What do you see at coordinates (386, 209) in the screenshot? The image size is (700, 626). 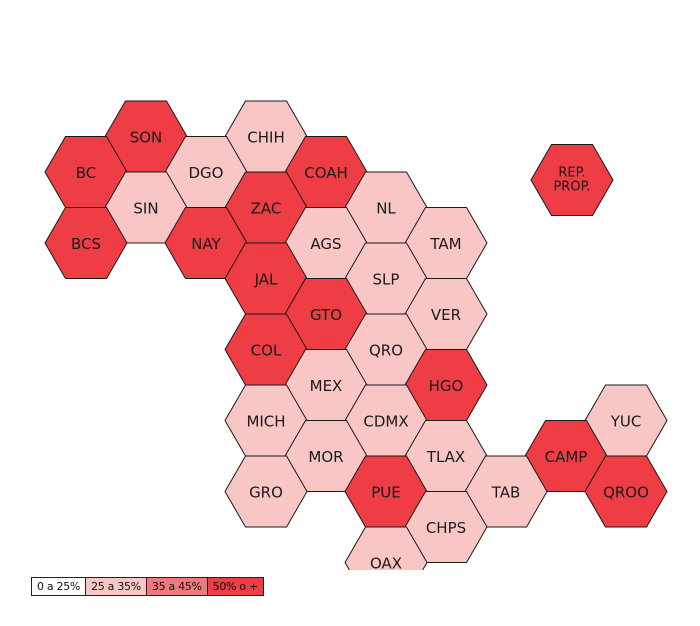 I see `hex-nl-label: NL` at bounding box center [386, 209].